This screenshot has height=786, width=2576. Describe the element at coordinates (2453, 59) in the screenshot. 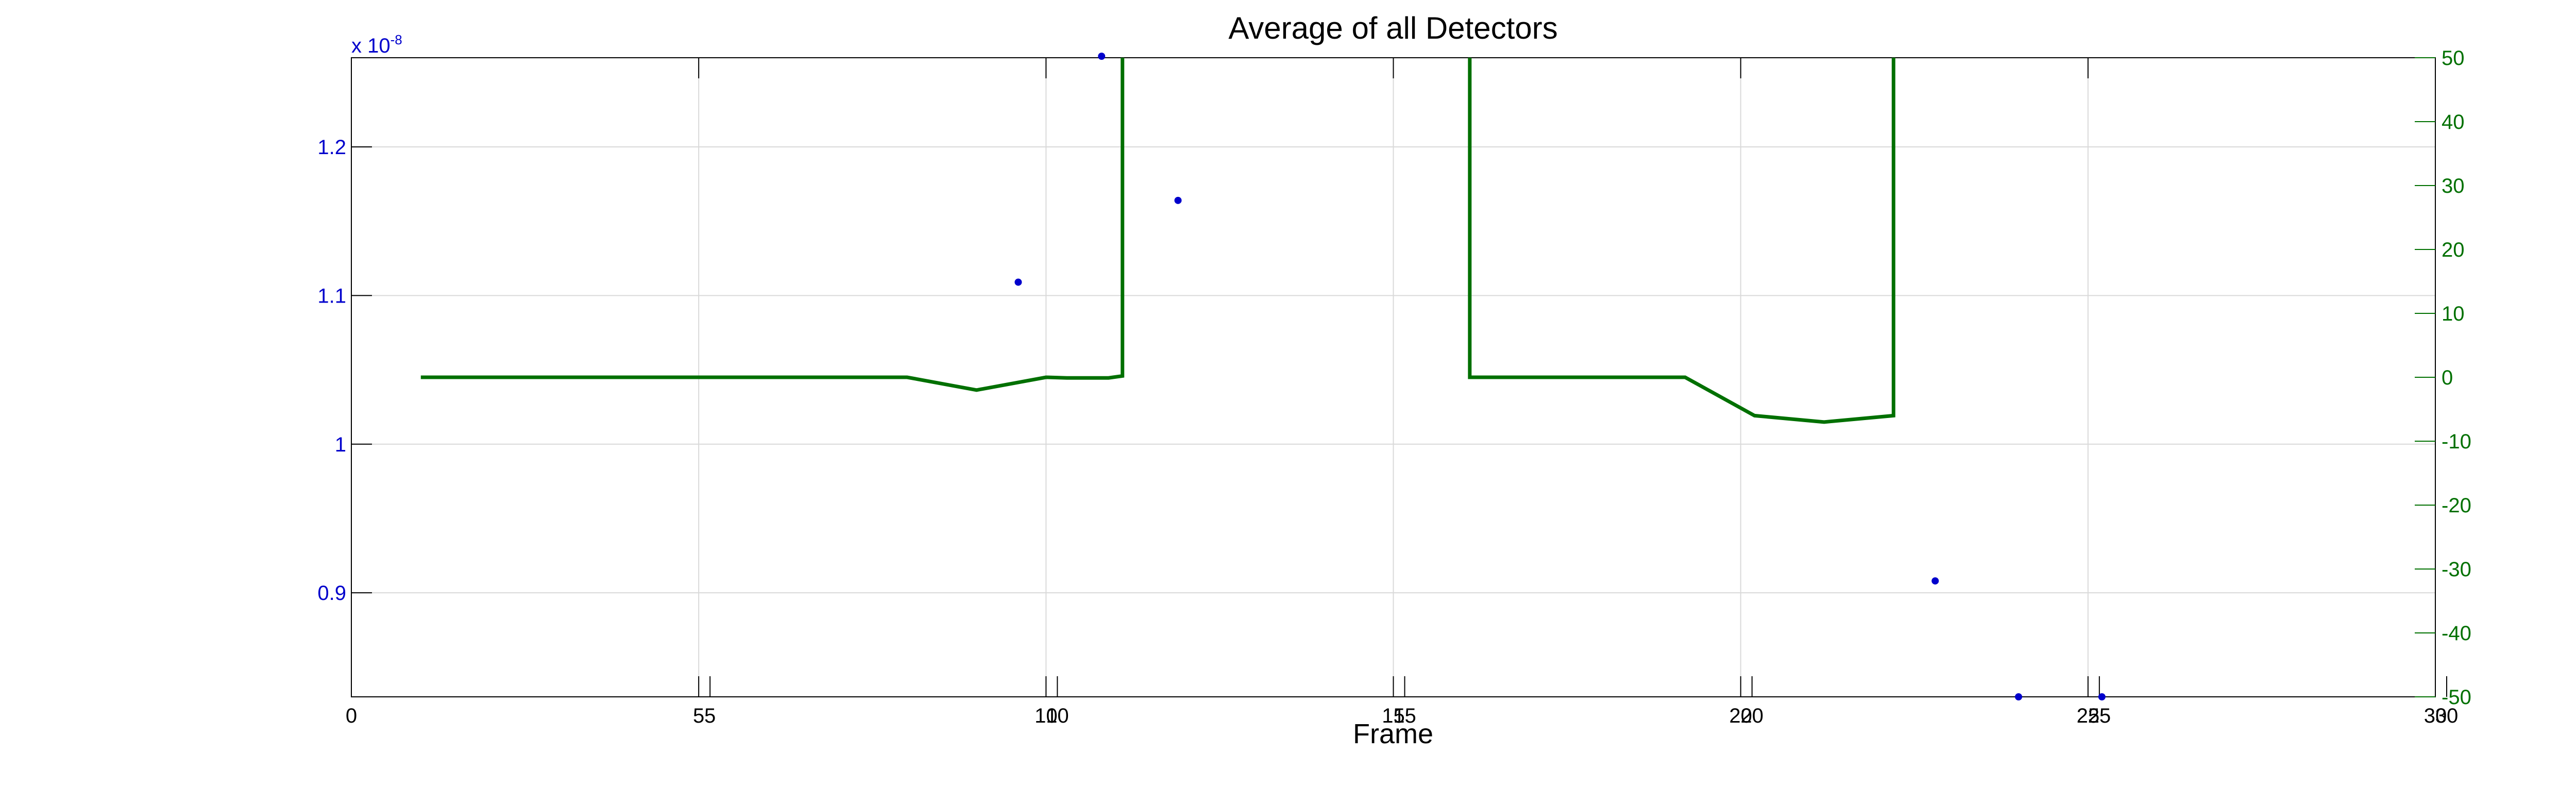

I see `right-tick-label: 50` at that location.